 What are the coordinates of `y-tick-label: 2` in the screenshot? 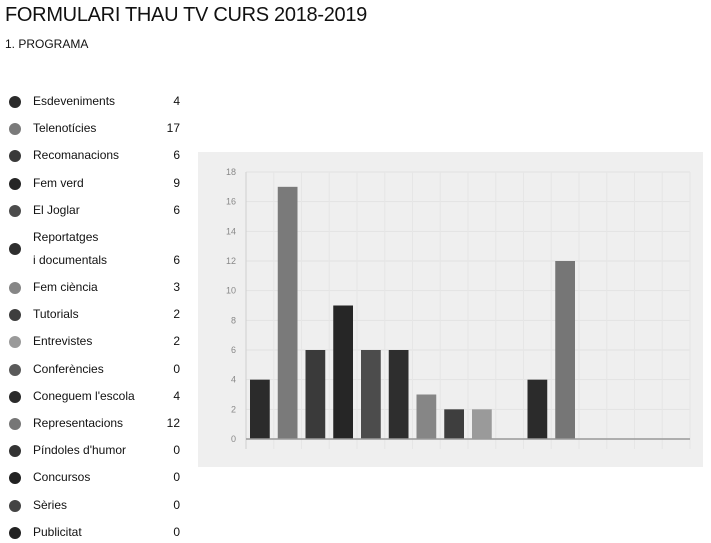 It's located at (233, 409).